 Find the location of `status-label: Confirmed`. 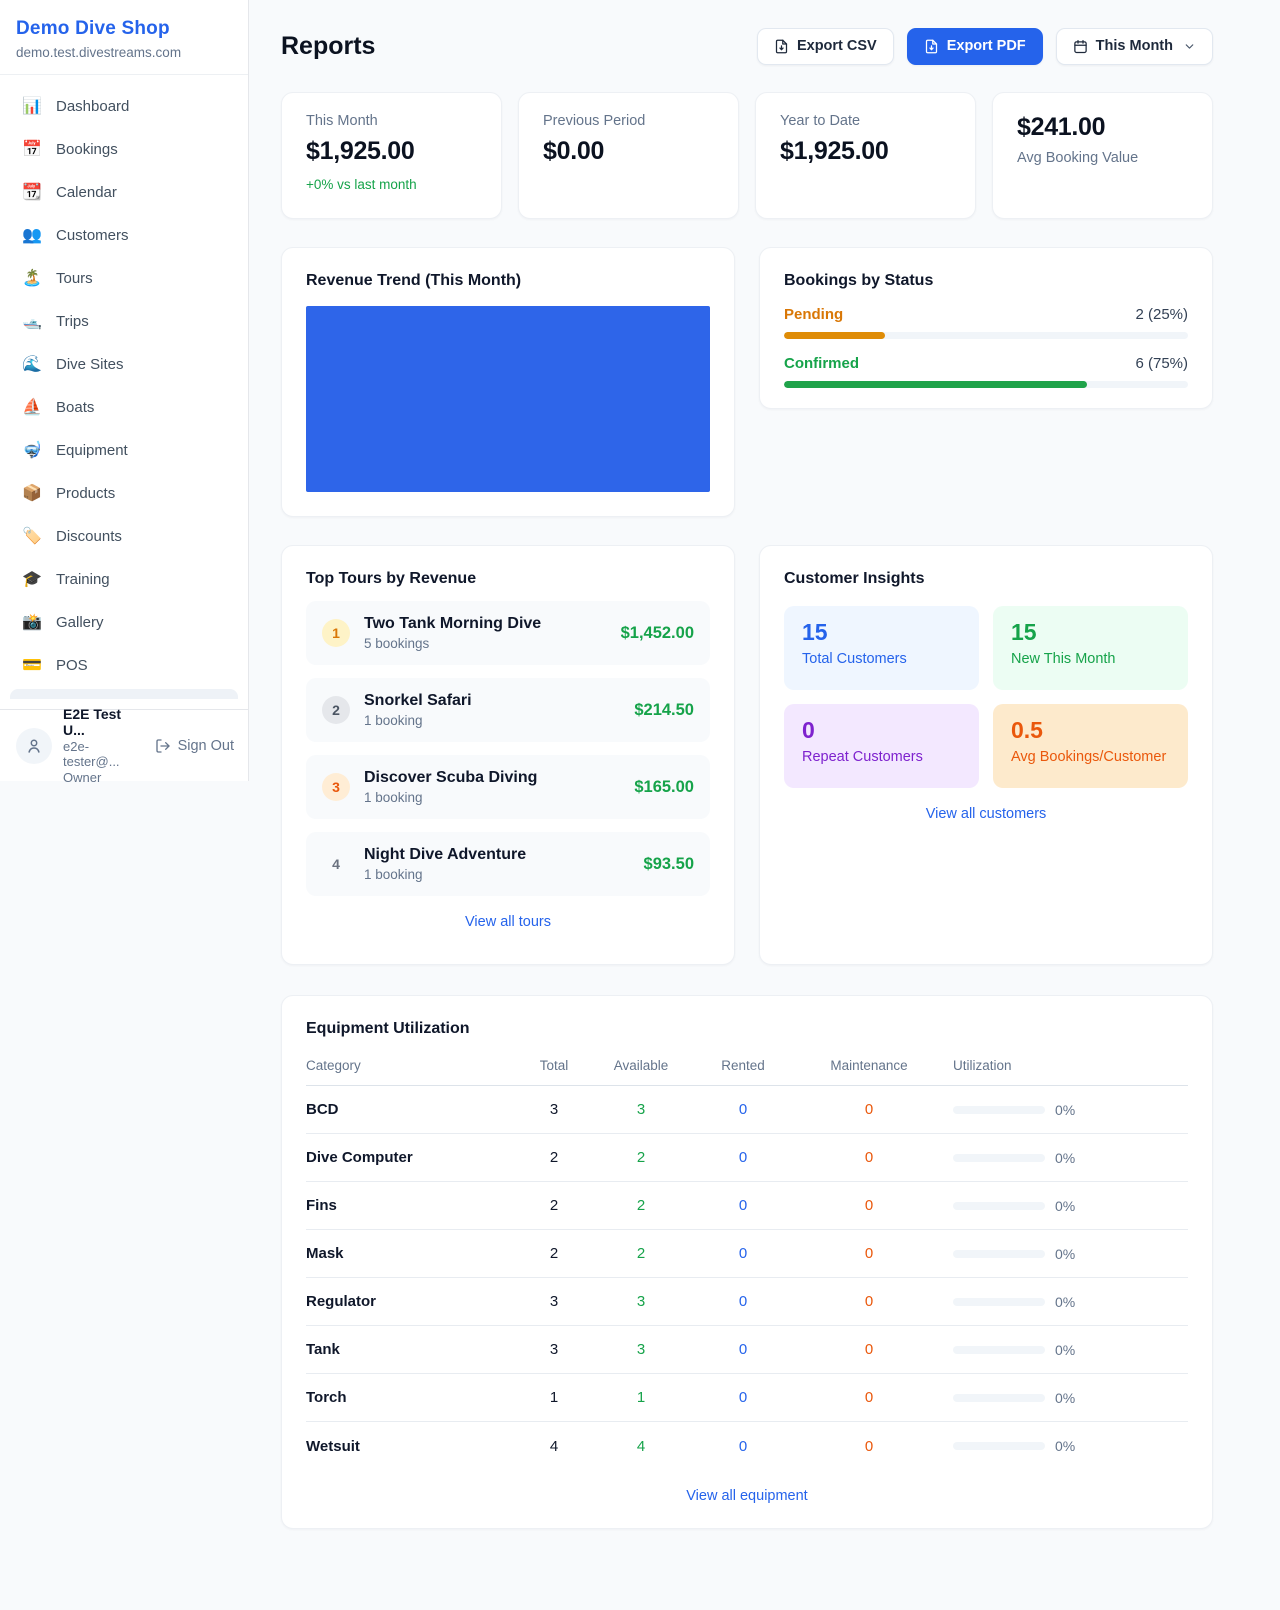

status-label: Confirmed is located at coordinates (821, 363).